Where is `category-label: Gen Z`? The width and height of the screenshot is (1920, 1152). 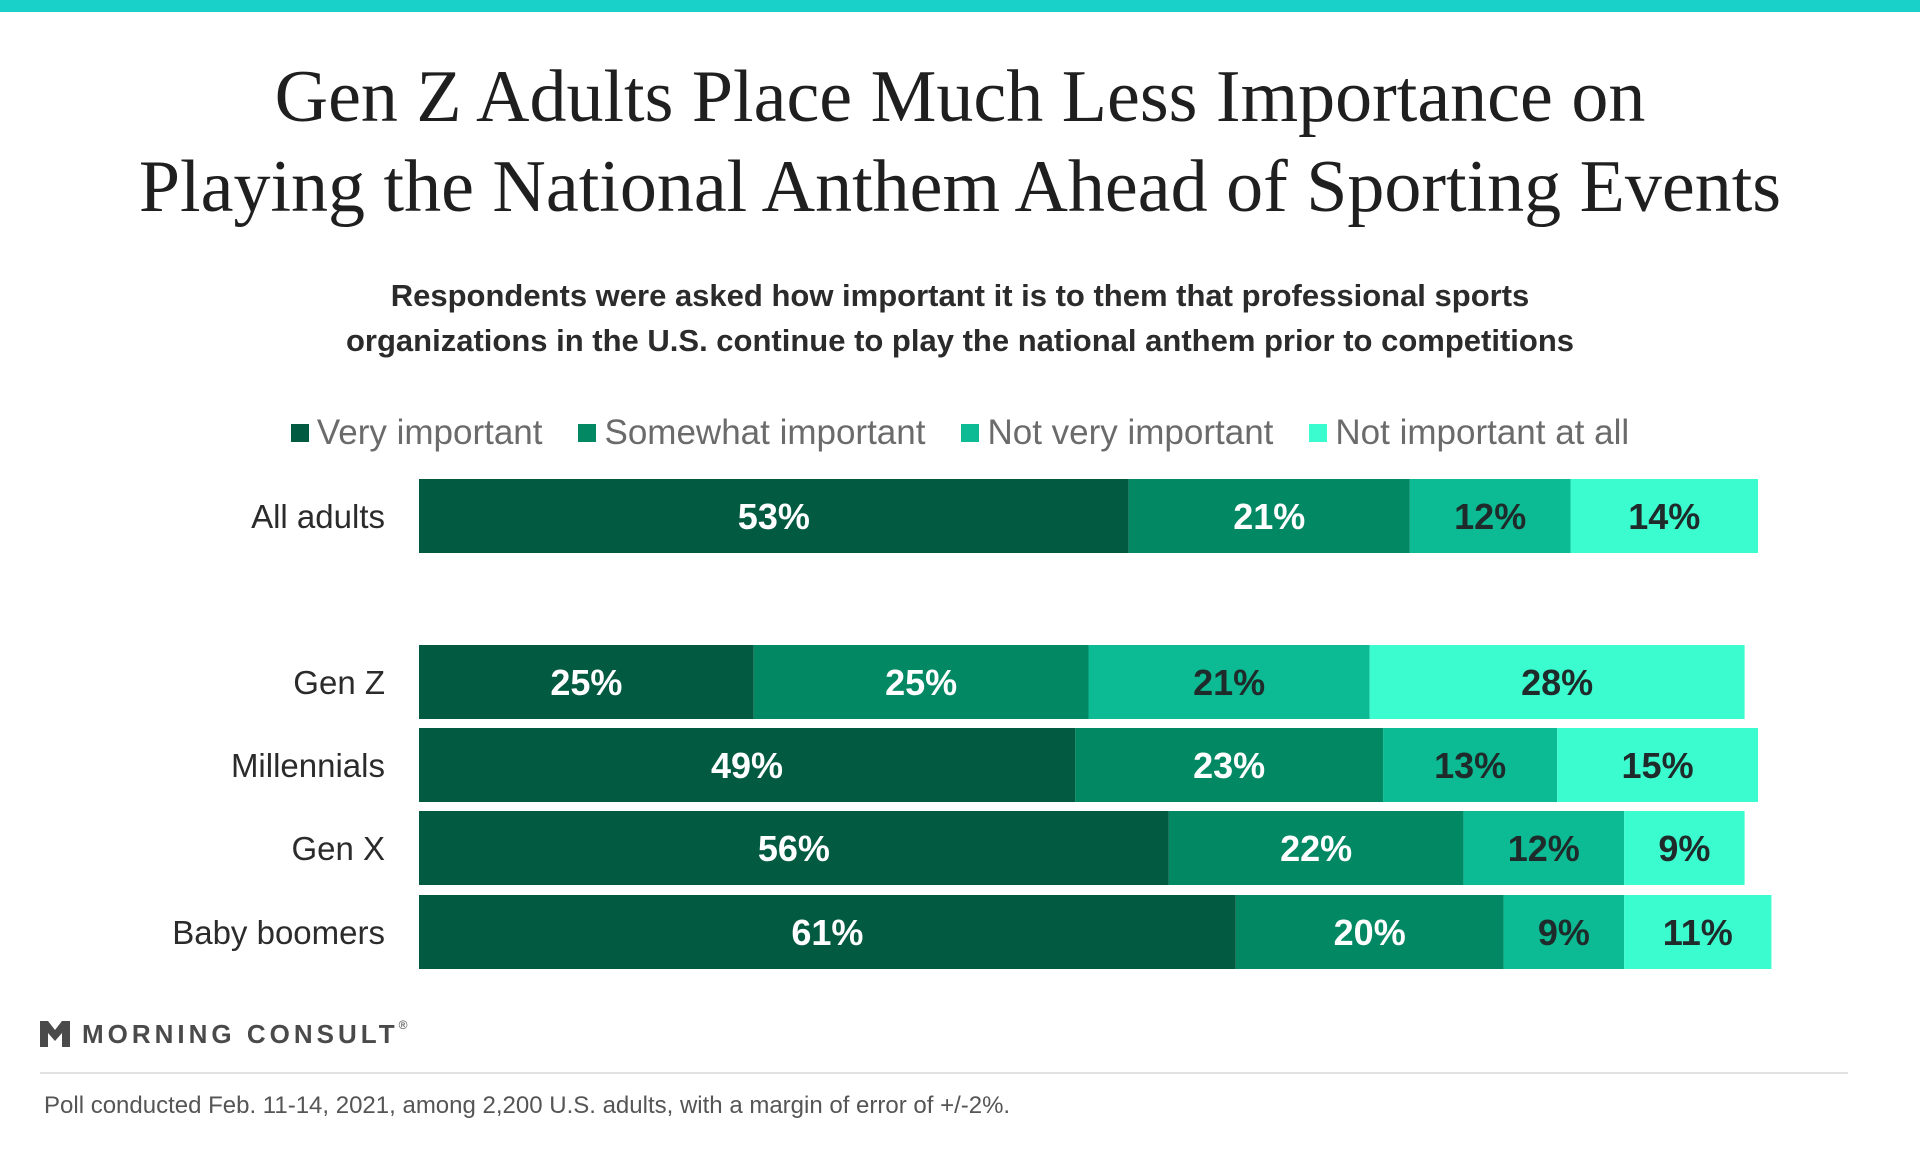 category-label: Gen Z is located at coordinates (339, 682).